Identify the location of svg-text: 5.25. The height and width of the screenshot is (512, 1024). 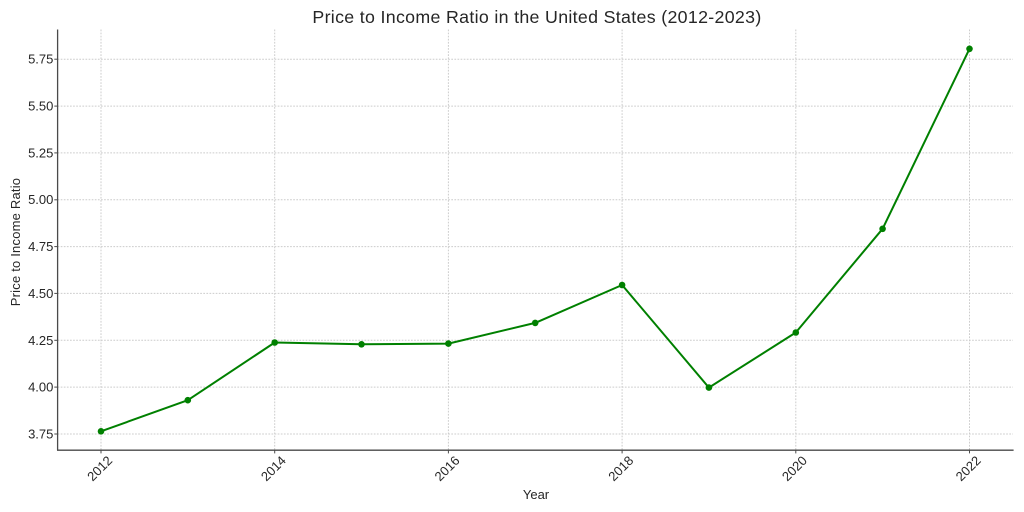
(40, 152).